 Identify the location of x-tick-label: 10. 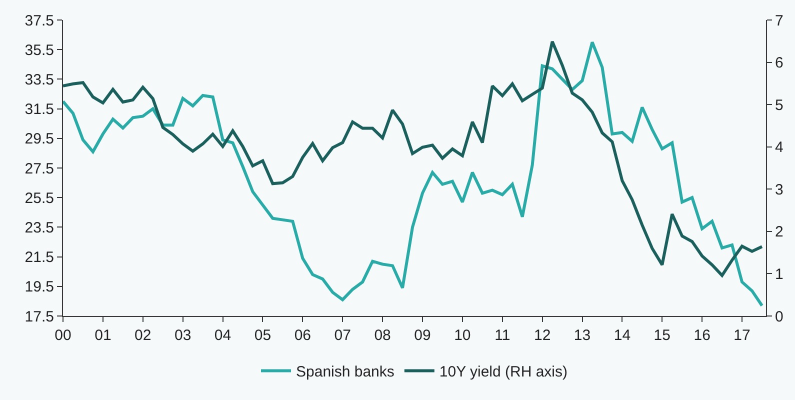
(462, 335).